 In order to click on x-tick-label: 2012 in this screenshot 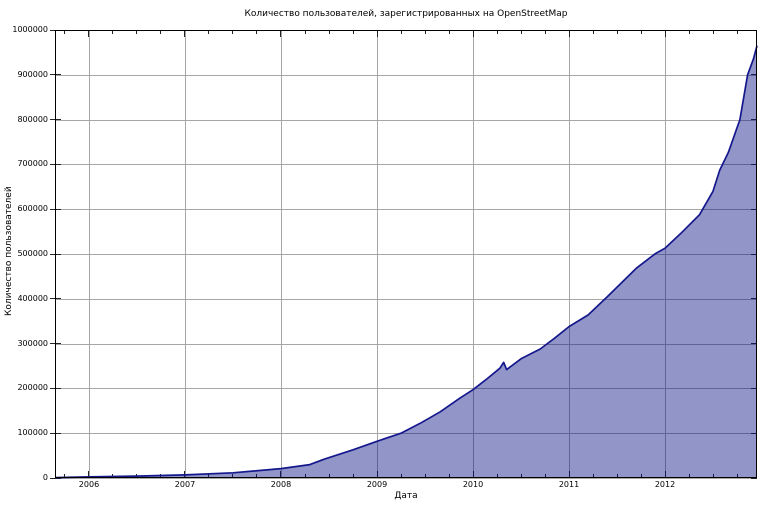, I will do `click(665, 484)`.